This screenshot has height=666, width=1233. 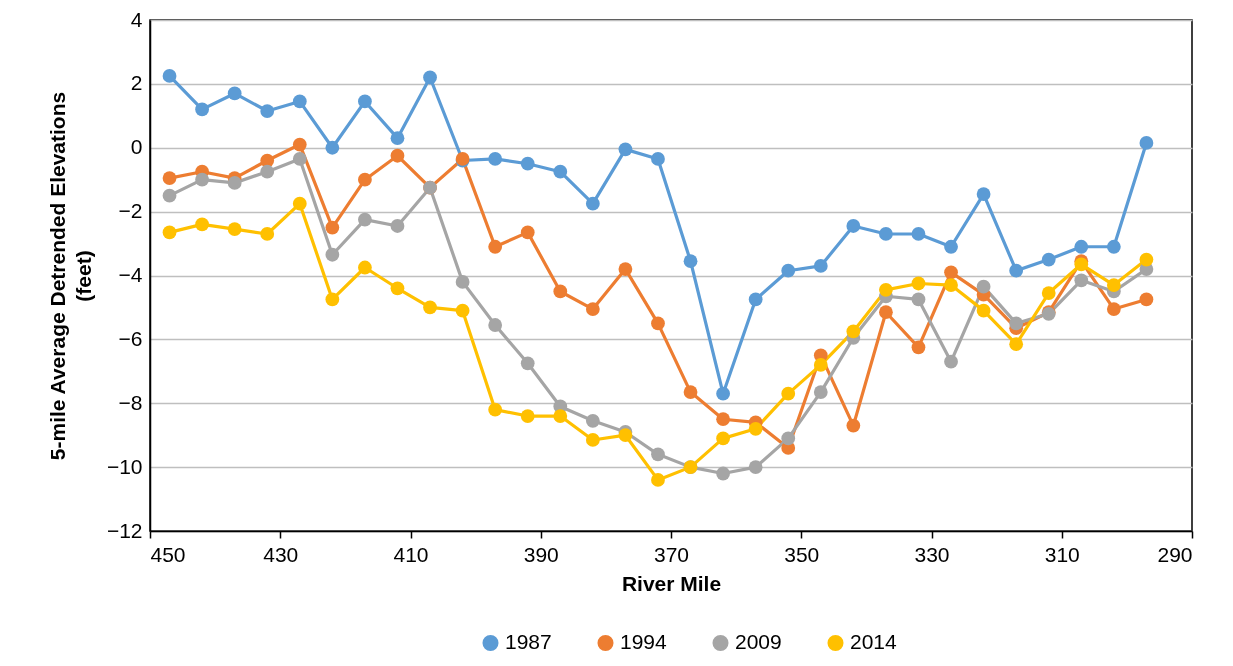 I want to click on y-tick-label: −2, so click(x=130, y=211).